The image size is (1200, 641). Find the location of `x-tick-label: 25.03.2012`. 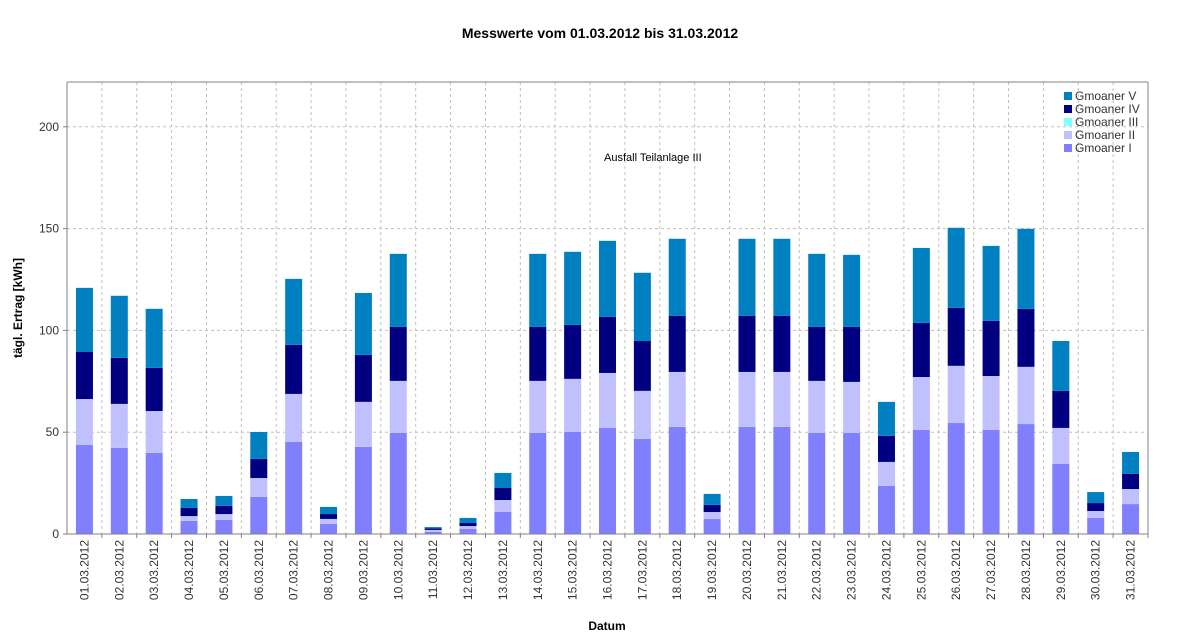

x-tick-label: 25.03.2012 is located at coordinates (921, 570).